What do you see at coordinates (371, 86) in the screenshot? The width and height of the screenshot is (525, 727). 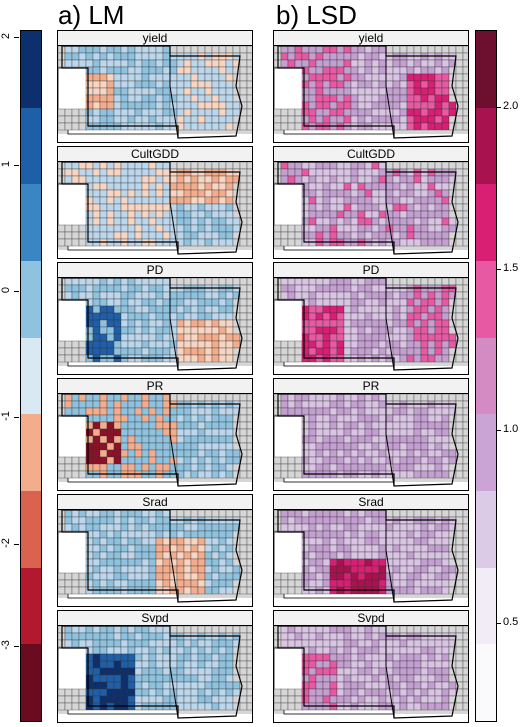 I see `right-facet-yield: yield` at bounding box center [371, 86].